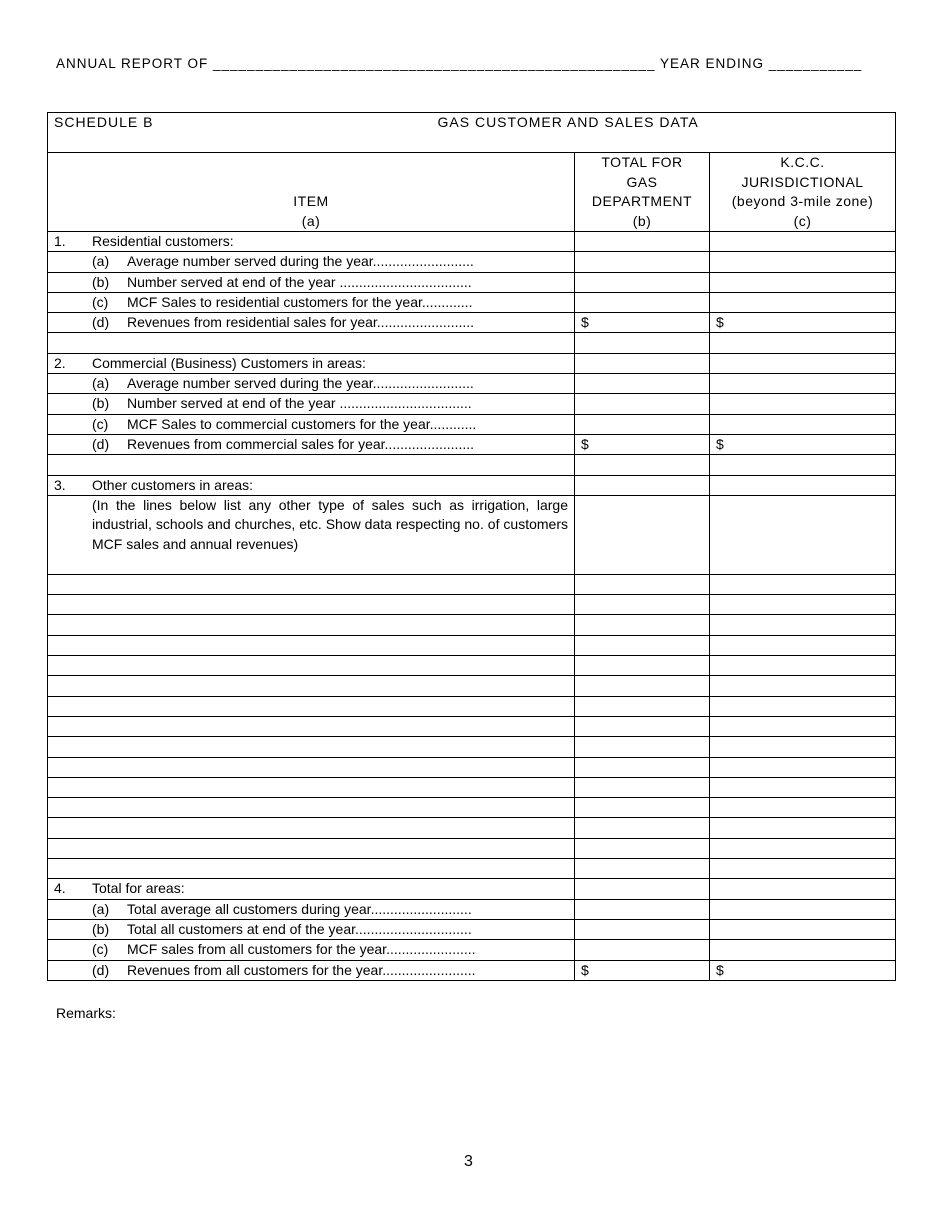 The height and width of the screenshot is (1230, 950). What do you see at coordinates (100, 301) in the screenshot?
I see `item-letter: (c)` at bounding box center [100, 301].